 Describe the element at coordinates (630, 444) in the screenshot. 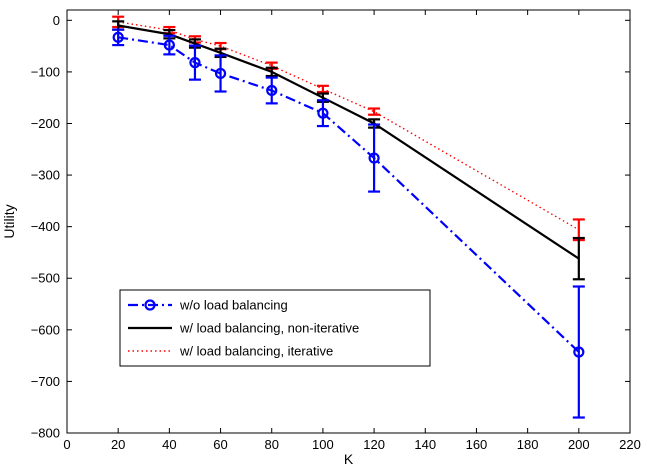

I see `x-tick-label: 220` at that location.